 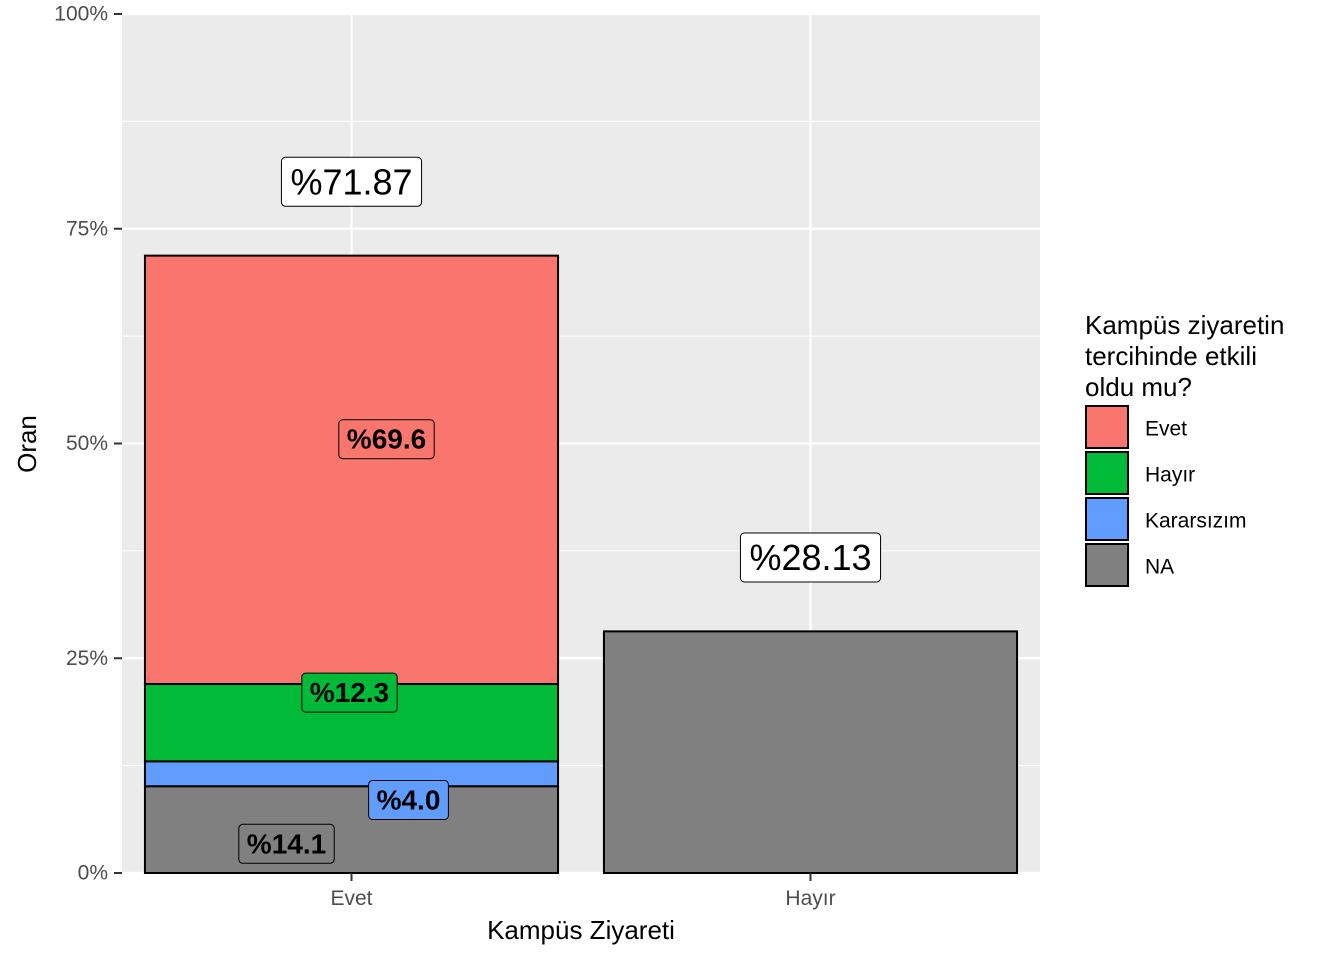 I want to click on y-tick-label: 75%, so click(x=87, y=228).